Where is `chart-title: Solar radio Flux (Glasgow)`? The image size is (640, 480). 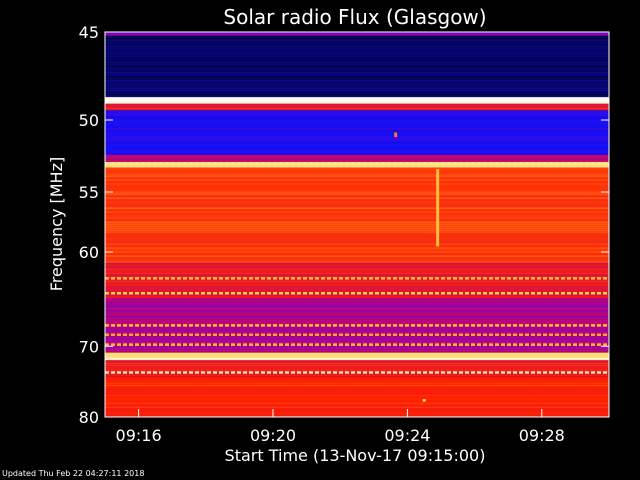 chart-title: Solar radio Flux (Glasgow) is located at coordinates (354, 17).